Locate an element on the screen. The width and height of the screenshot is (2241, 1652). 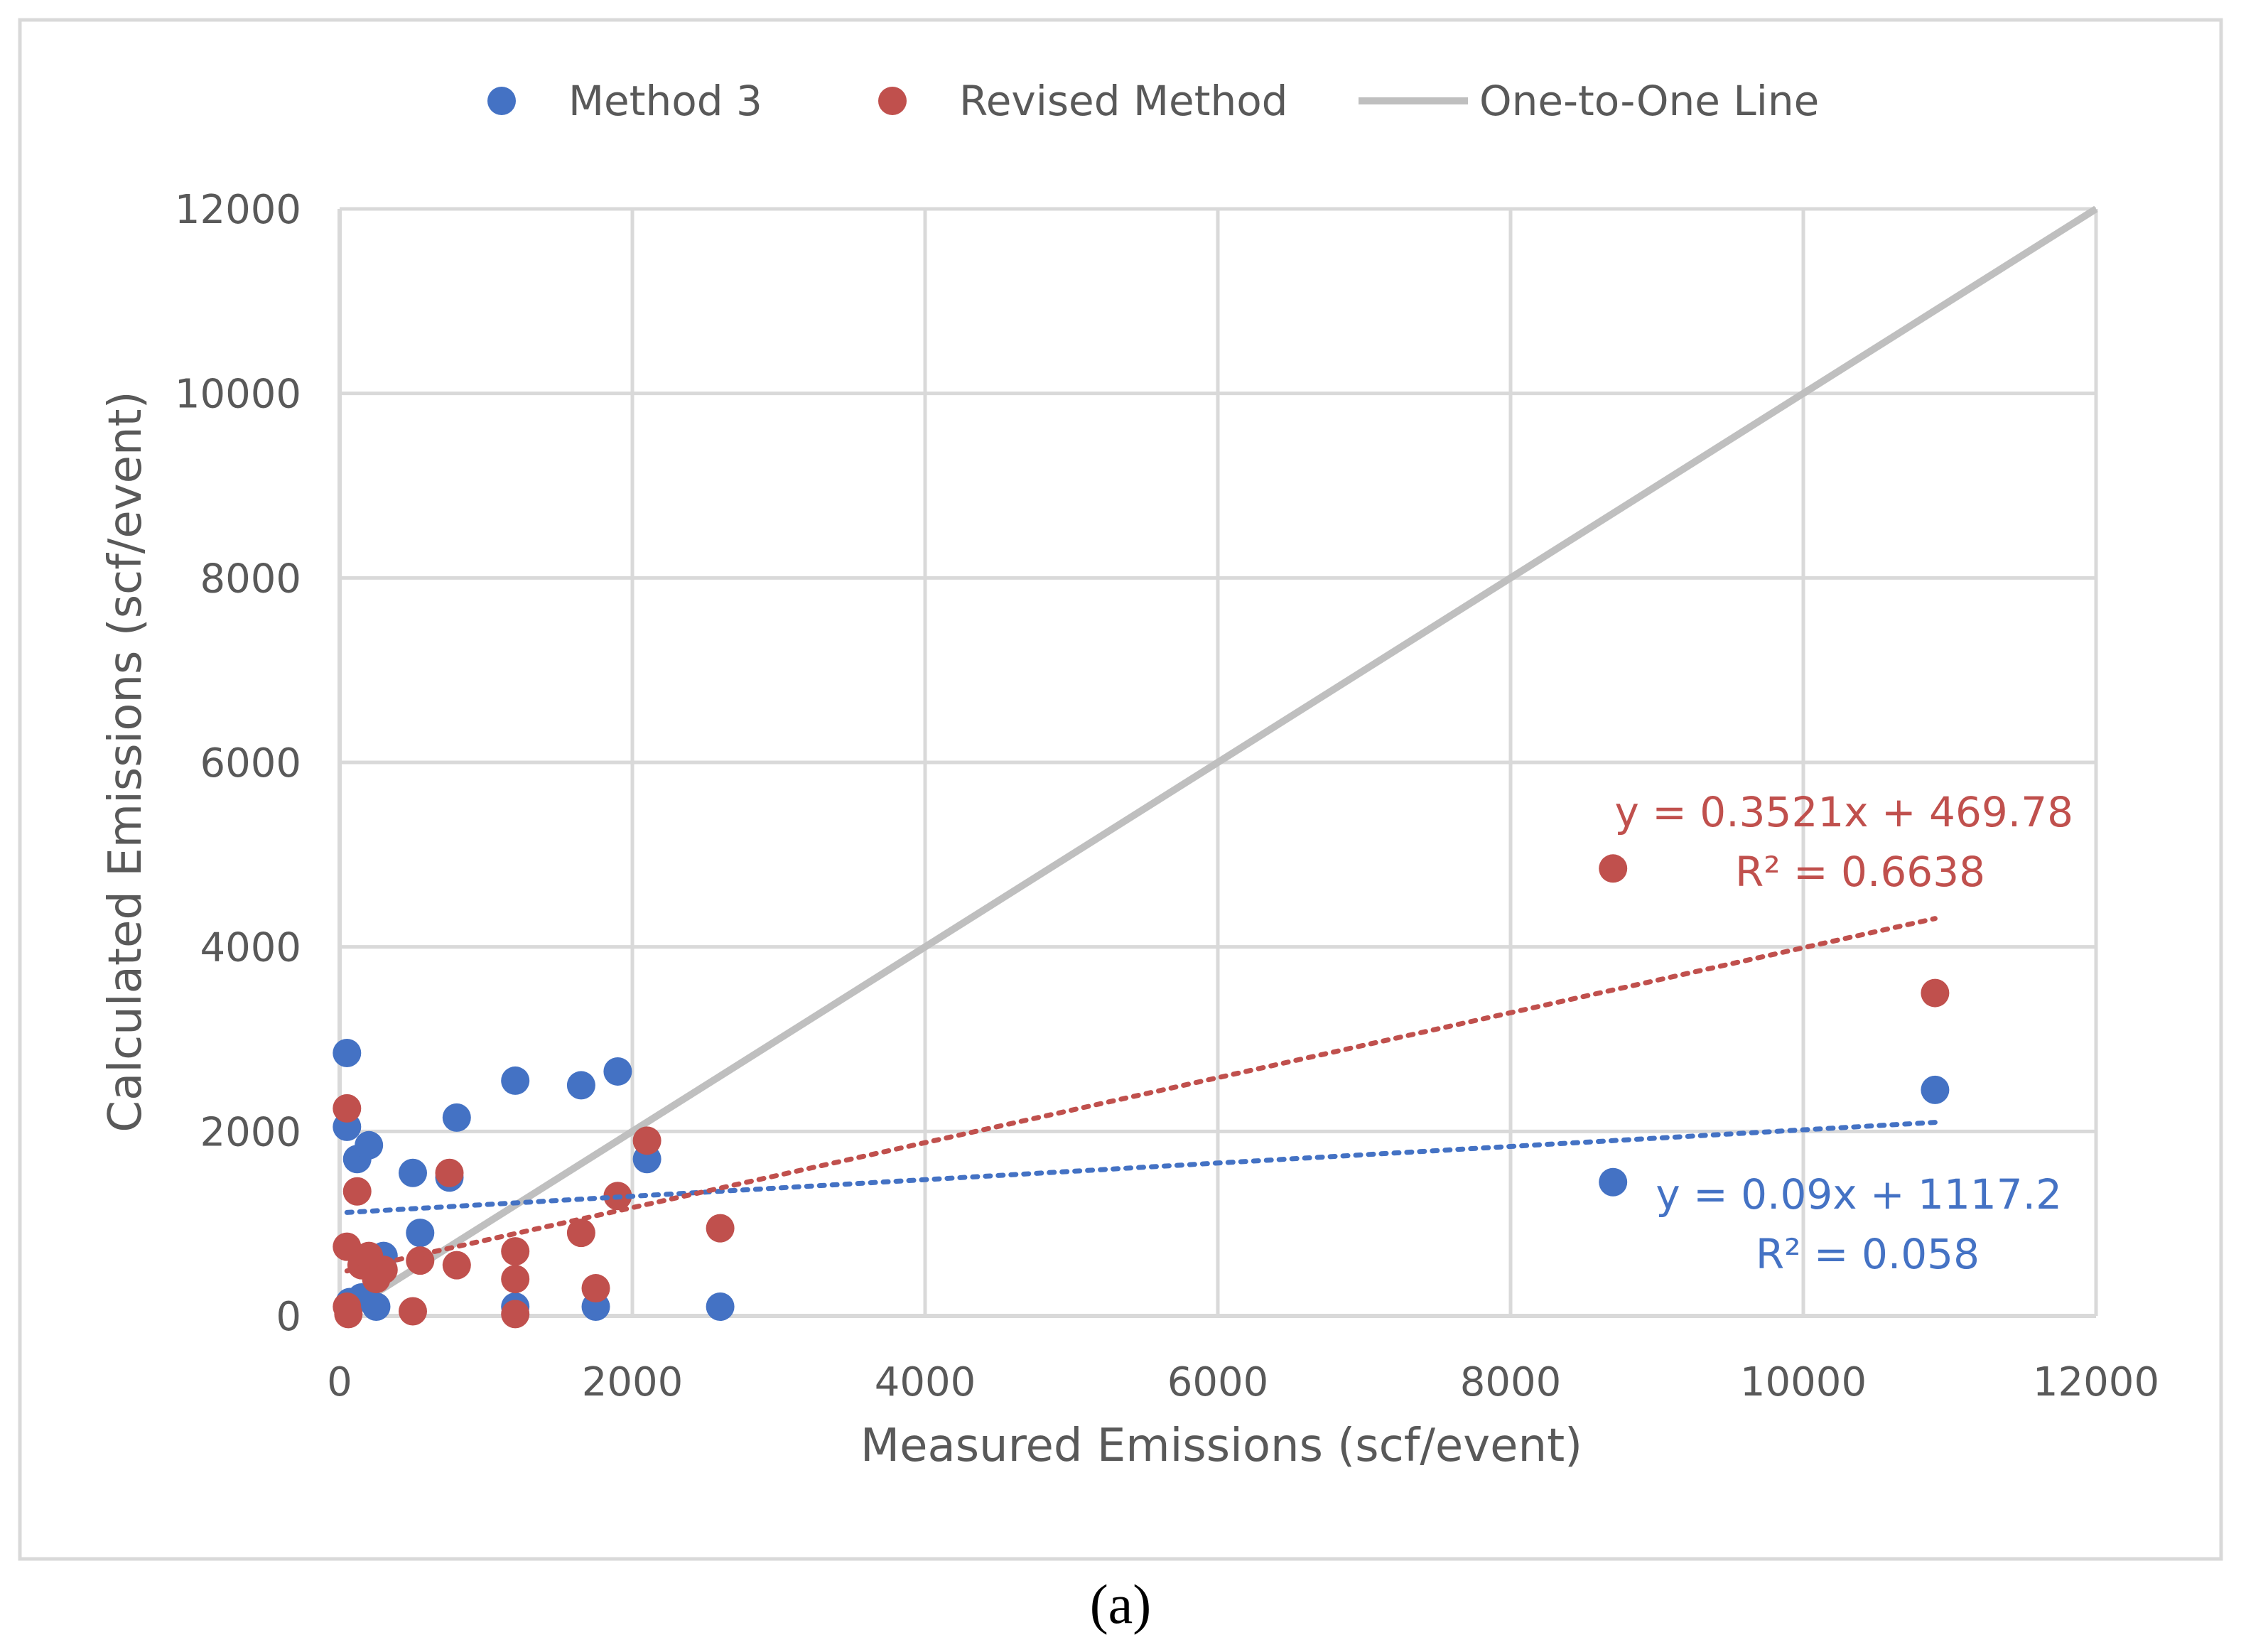
method3-trend-r2: R² = 0.058 is located at coordinates (1868, 1254).